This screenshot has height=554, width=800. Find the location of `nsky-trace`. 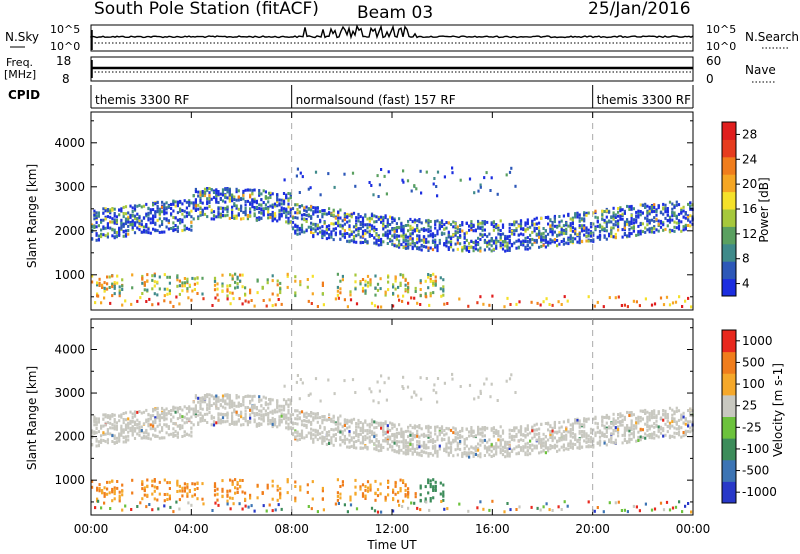

nsky-trace is located at coordinates (392, 37).